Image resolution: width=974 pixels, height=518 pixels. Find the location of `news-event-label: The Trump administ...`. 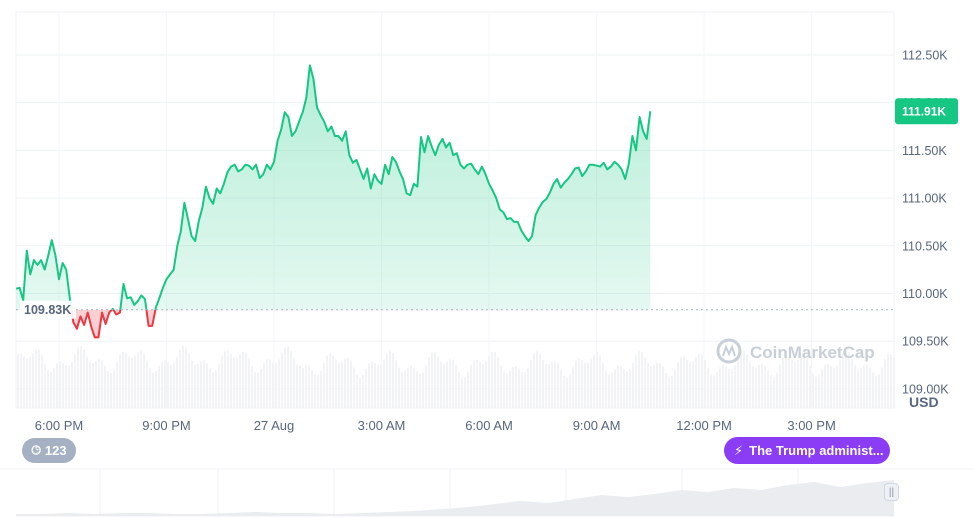

news-event-label: The Trump administ... is located at coordinates (816, 450).